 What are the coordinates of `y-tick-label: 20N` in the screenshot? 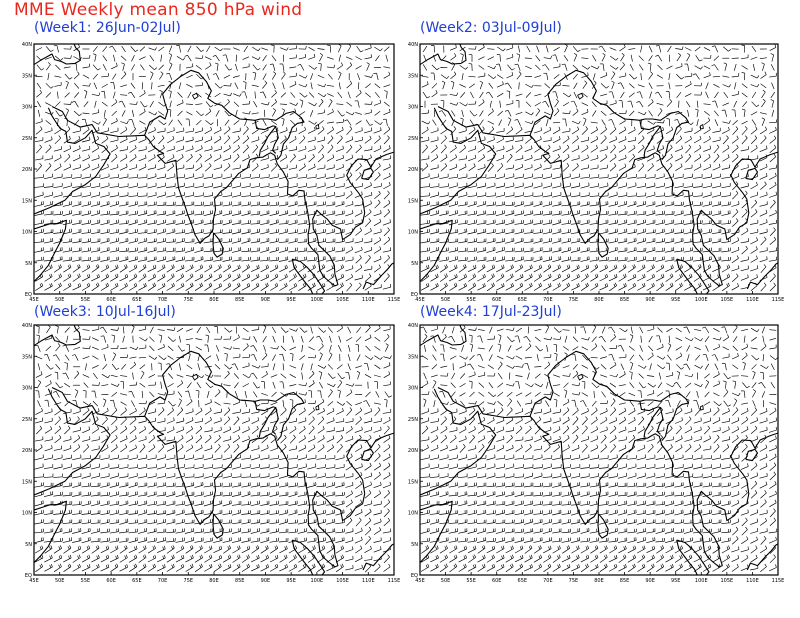 It's located at (413, 170).